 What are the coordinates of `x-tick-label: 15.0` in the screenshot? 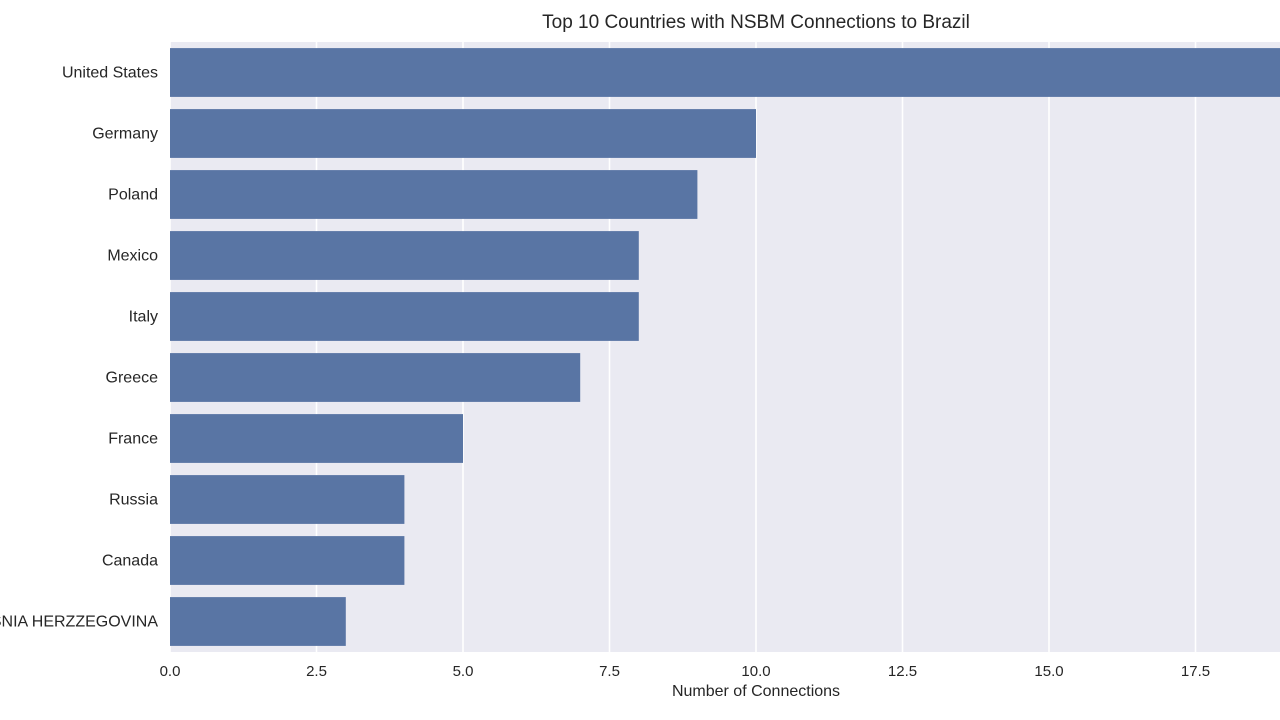 It's located at (1048, 671).